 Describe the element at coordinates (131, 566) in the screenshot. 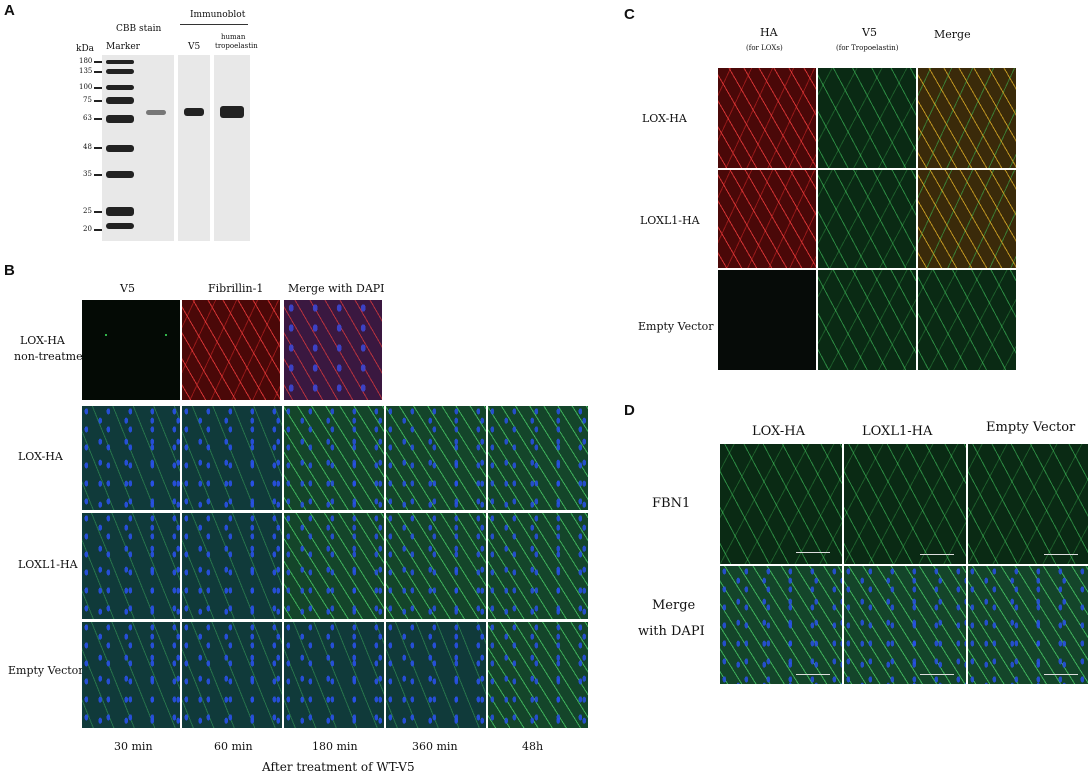

I see `image-loxl1-30min` at that location.